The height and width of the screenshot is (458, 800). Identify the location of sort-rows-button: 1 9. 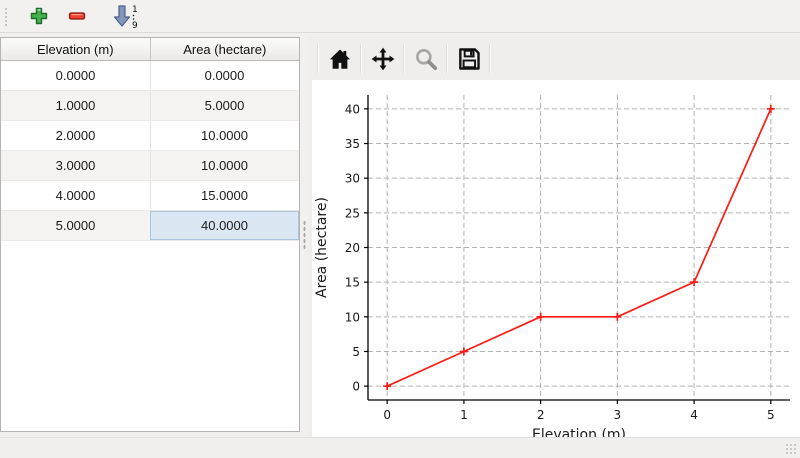
(125, 16).